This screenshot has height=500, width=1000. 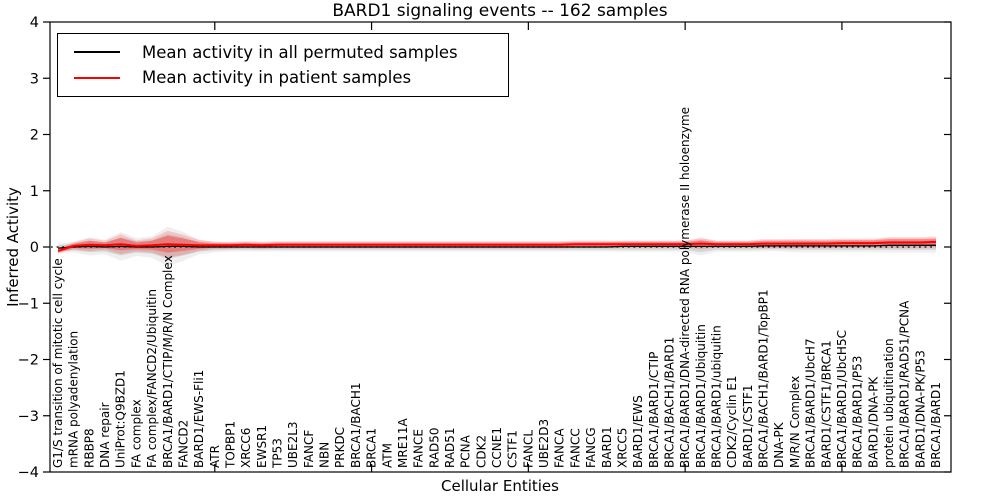 What do you see at coordinates (356, 425) in the screenshot?
I see `category-label: BRCA1/BACH1` at bounding box center [356, 425].